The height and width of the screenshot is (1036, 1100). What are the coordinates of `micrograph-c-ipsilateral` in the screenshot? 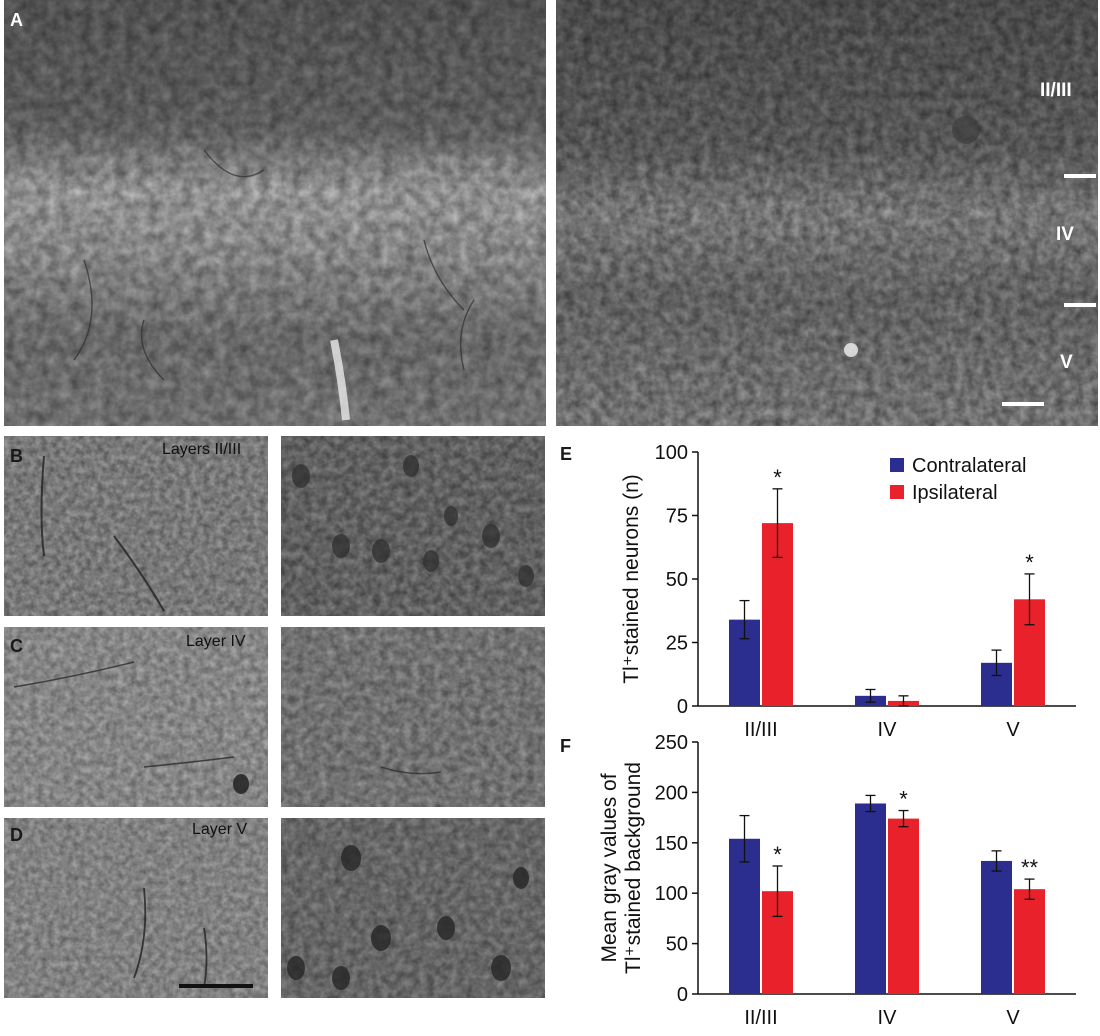 It's located at (413, 717).